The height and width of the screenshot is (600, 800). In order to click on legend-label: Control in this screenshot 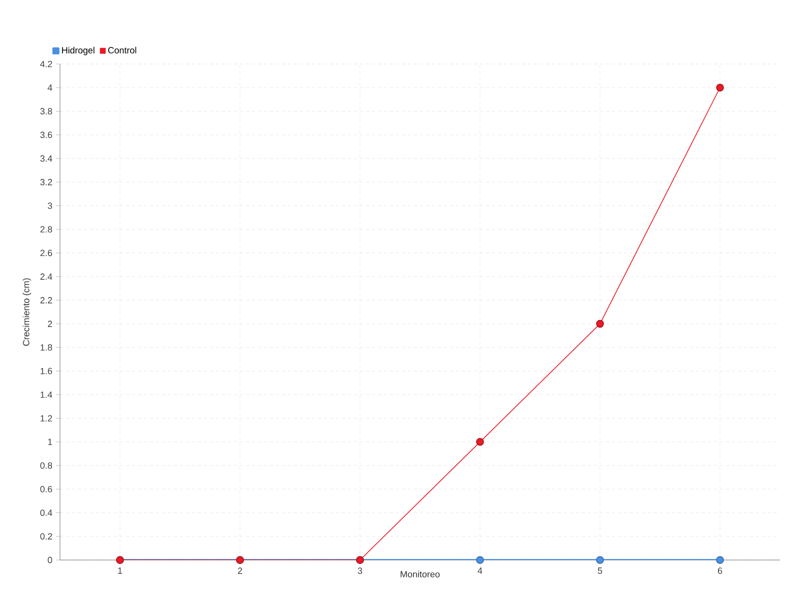, I will do `click(122, 50)`.